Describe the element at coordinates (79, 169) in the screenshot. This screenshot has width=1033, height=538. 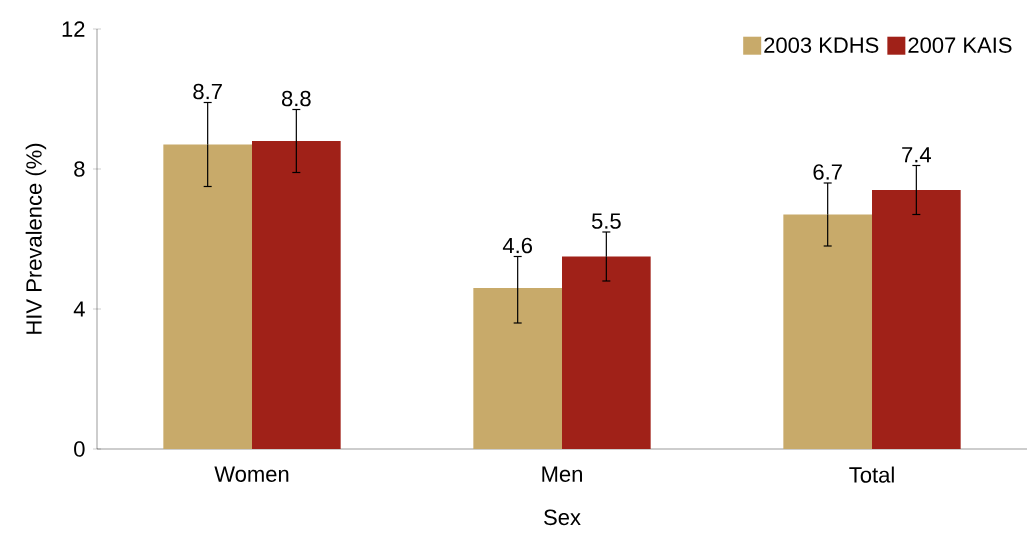
I see `y-tick-label: 8` at that location.